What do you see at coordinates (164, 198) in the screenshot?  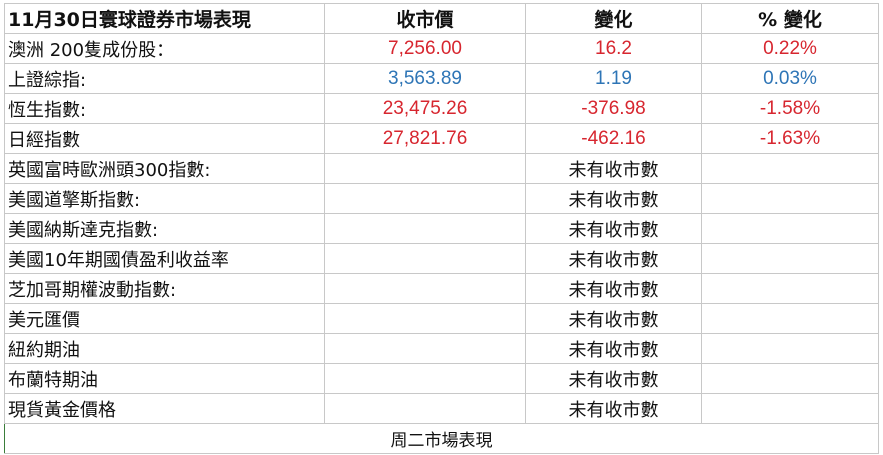 I see `index-name: 美國道擎斯指數:` at bounding box center [164, 198].